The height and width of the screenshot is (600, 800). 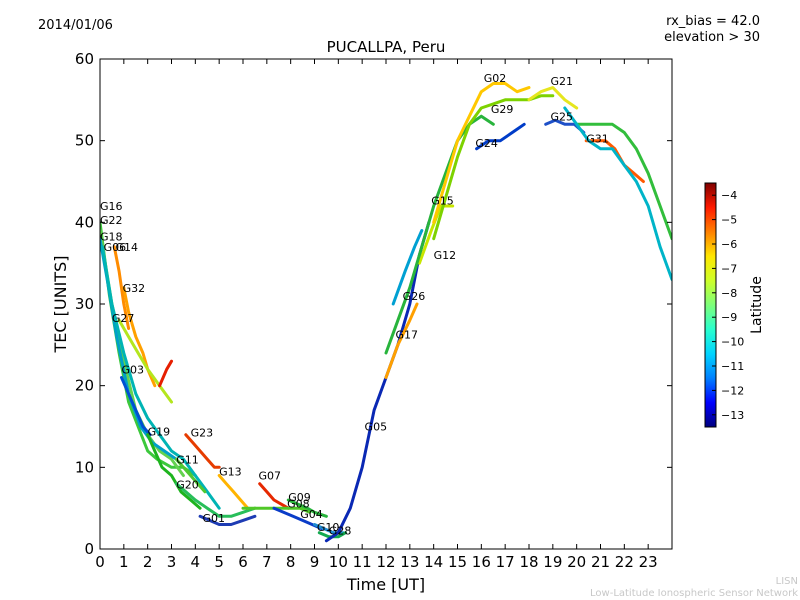 What do you see at coordinates (84, 304) in the screenshot?
I see `y-tick-label: 30` at bounding box center [84, 304].